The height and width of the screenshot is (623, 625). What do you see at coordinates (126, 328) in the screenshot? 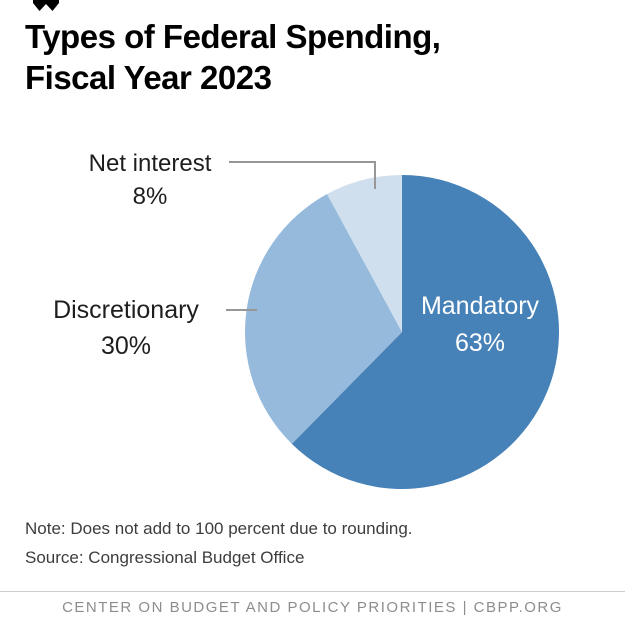
I see `discretionary-label: Discretionary 30%` at bounding box center [126, 328].